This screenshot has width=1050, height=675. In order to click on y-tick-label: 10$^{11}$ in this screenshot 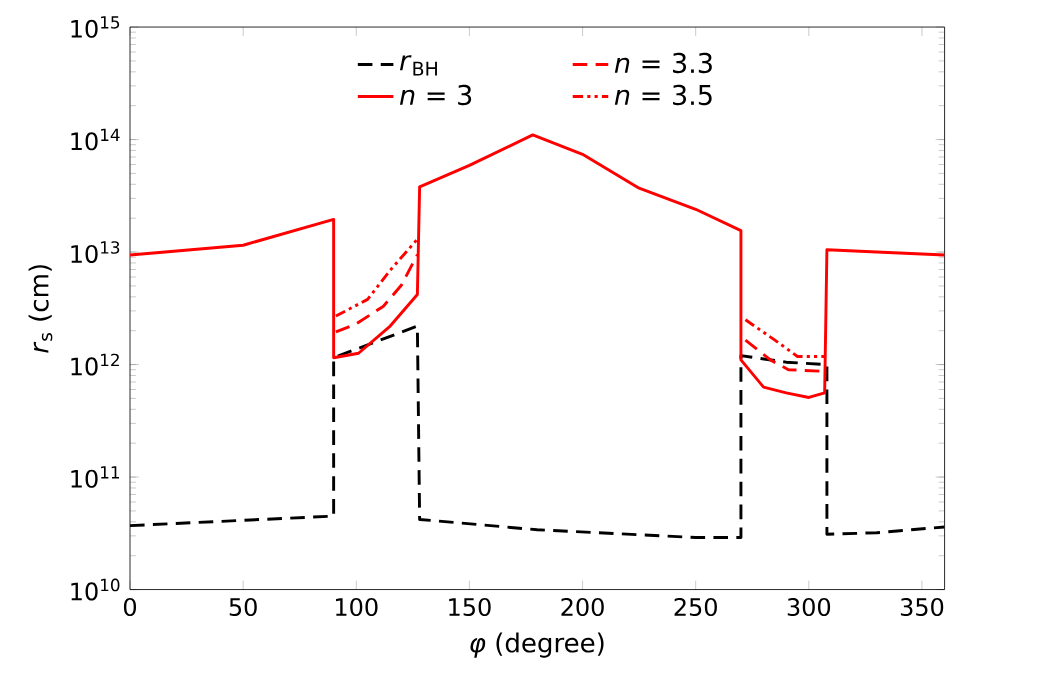, I will do `click(95, 477)`.